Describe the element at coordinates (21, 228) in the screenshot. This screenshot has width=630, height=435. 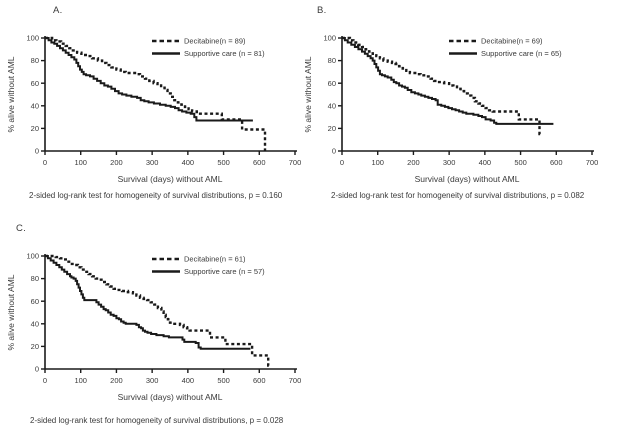
I see `panel-c-label: C.` at that location.